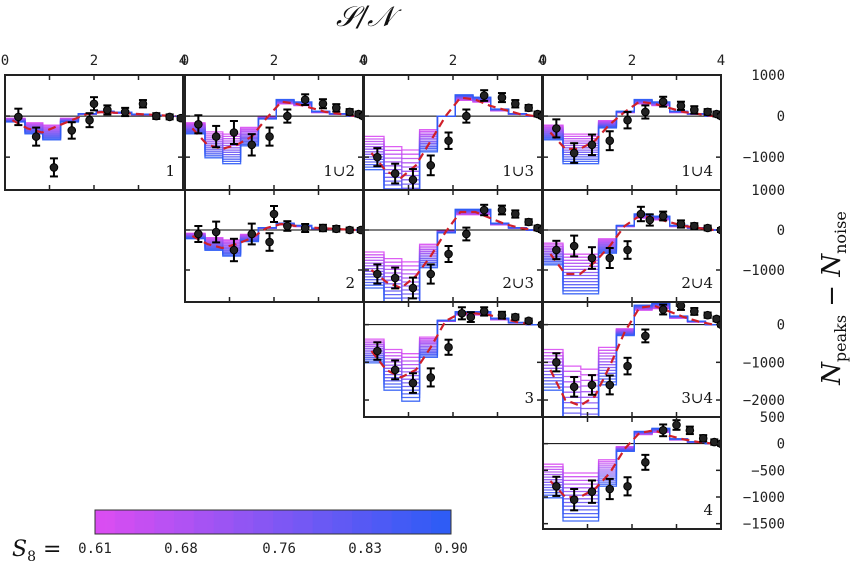  I want to click on colorbar-tick-labels: 0.61 0.68 0.76 0.83 0.90, so click(273, 549).